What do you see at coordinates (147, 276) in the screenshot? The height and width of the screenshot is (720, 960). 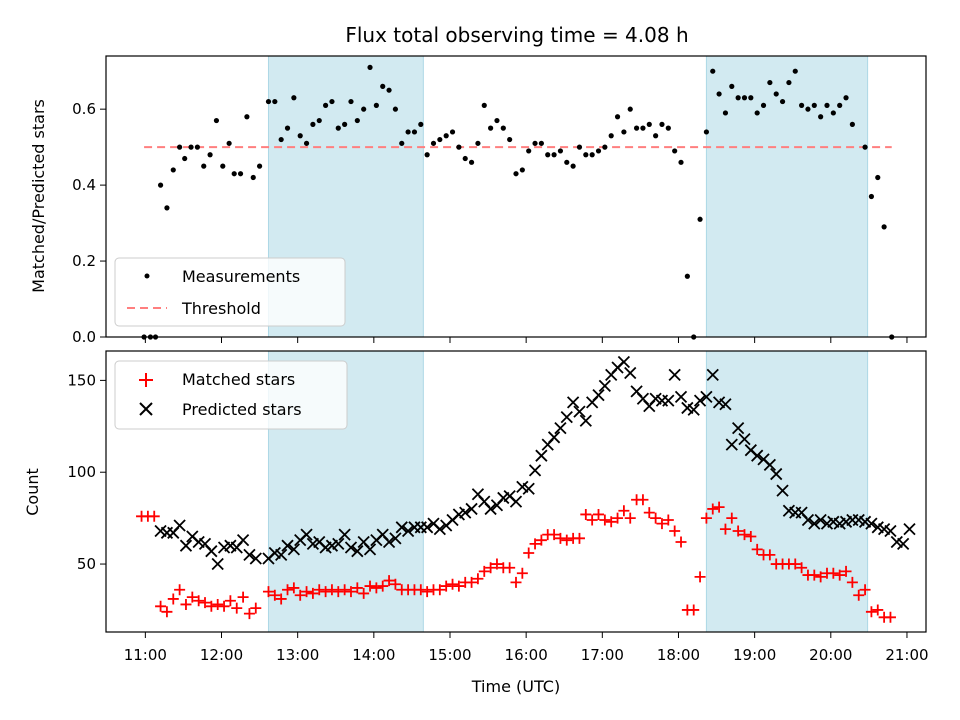 I see `legend-measurements-marker` at bounding box center [147, 276].